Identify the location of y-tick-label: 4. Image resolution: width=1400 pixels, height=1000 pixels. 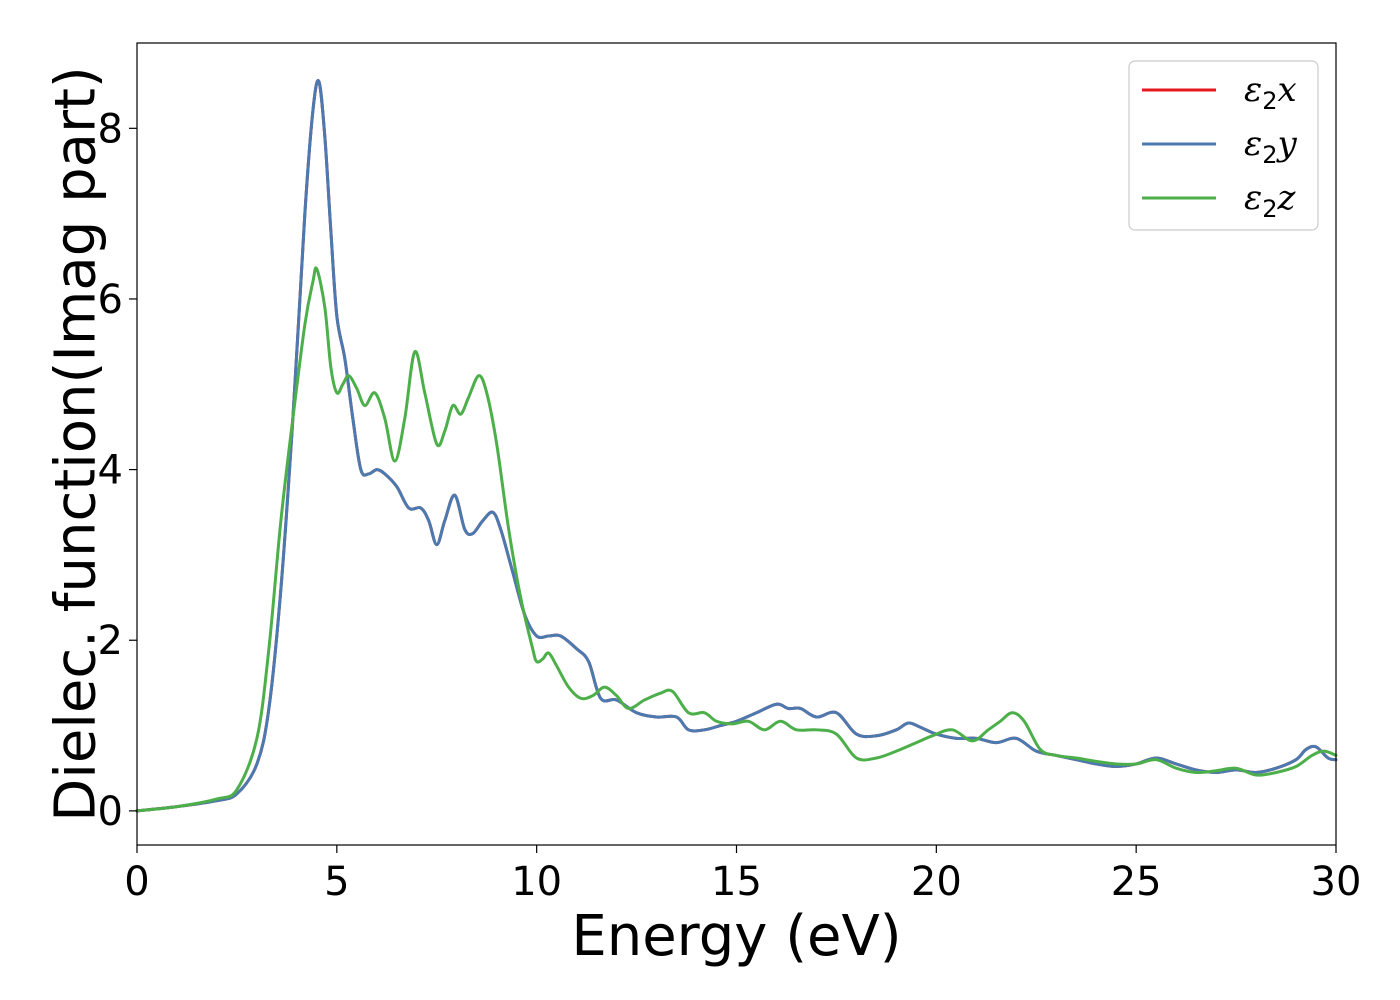
(110, 471).